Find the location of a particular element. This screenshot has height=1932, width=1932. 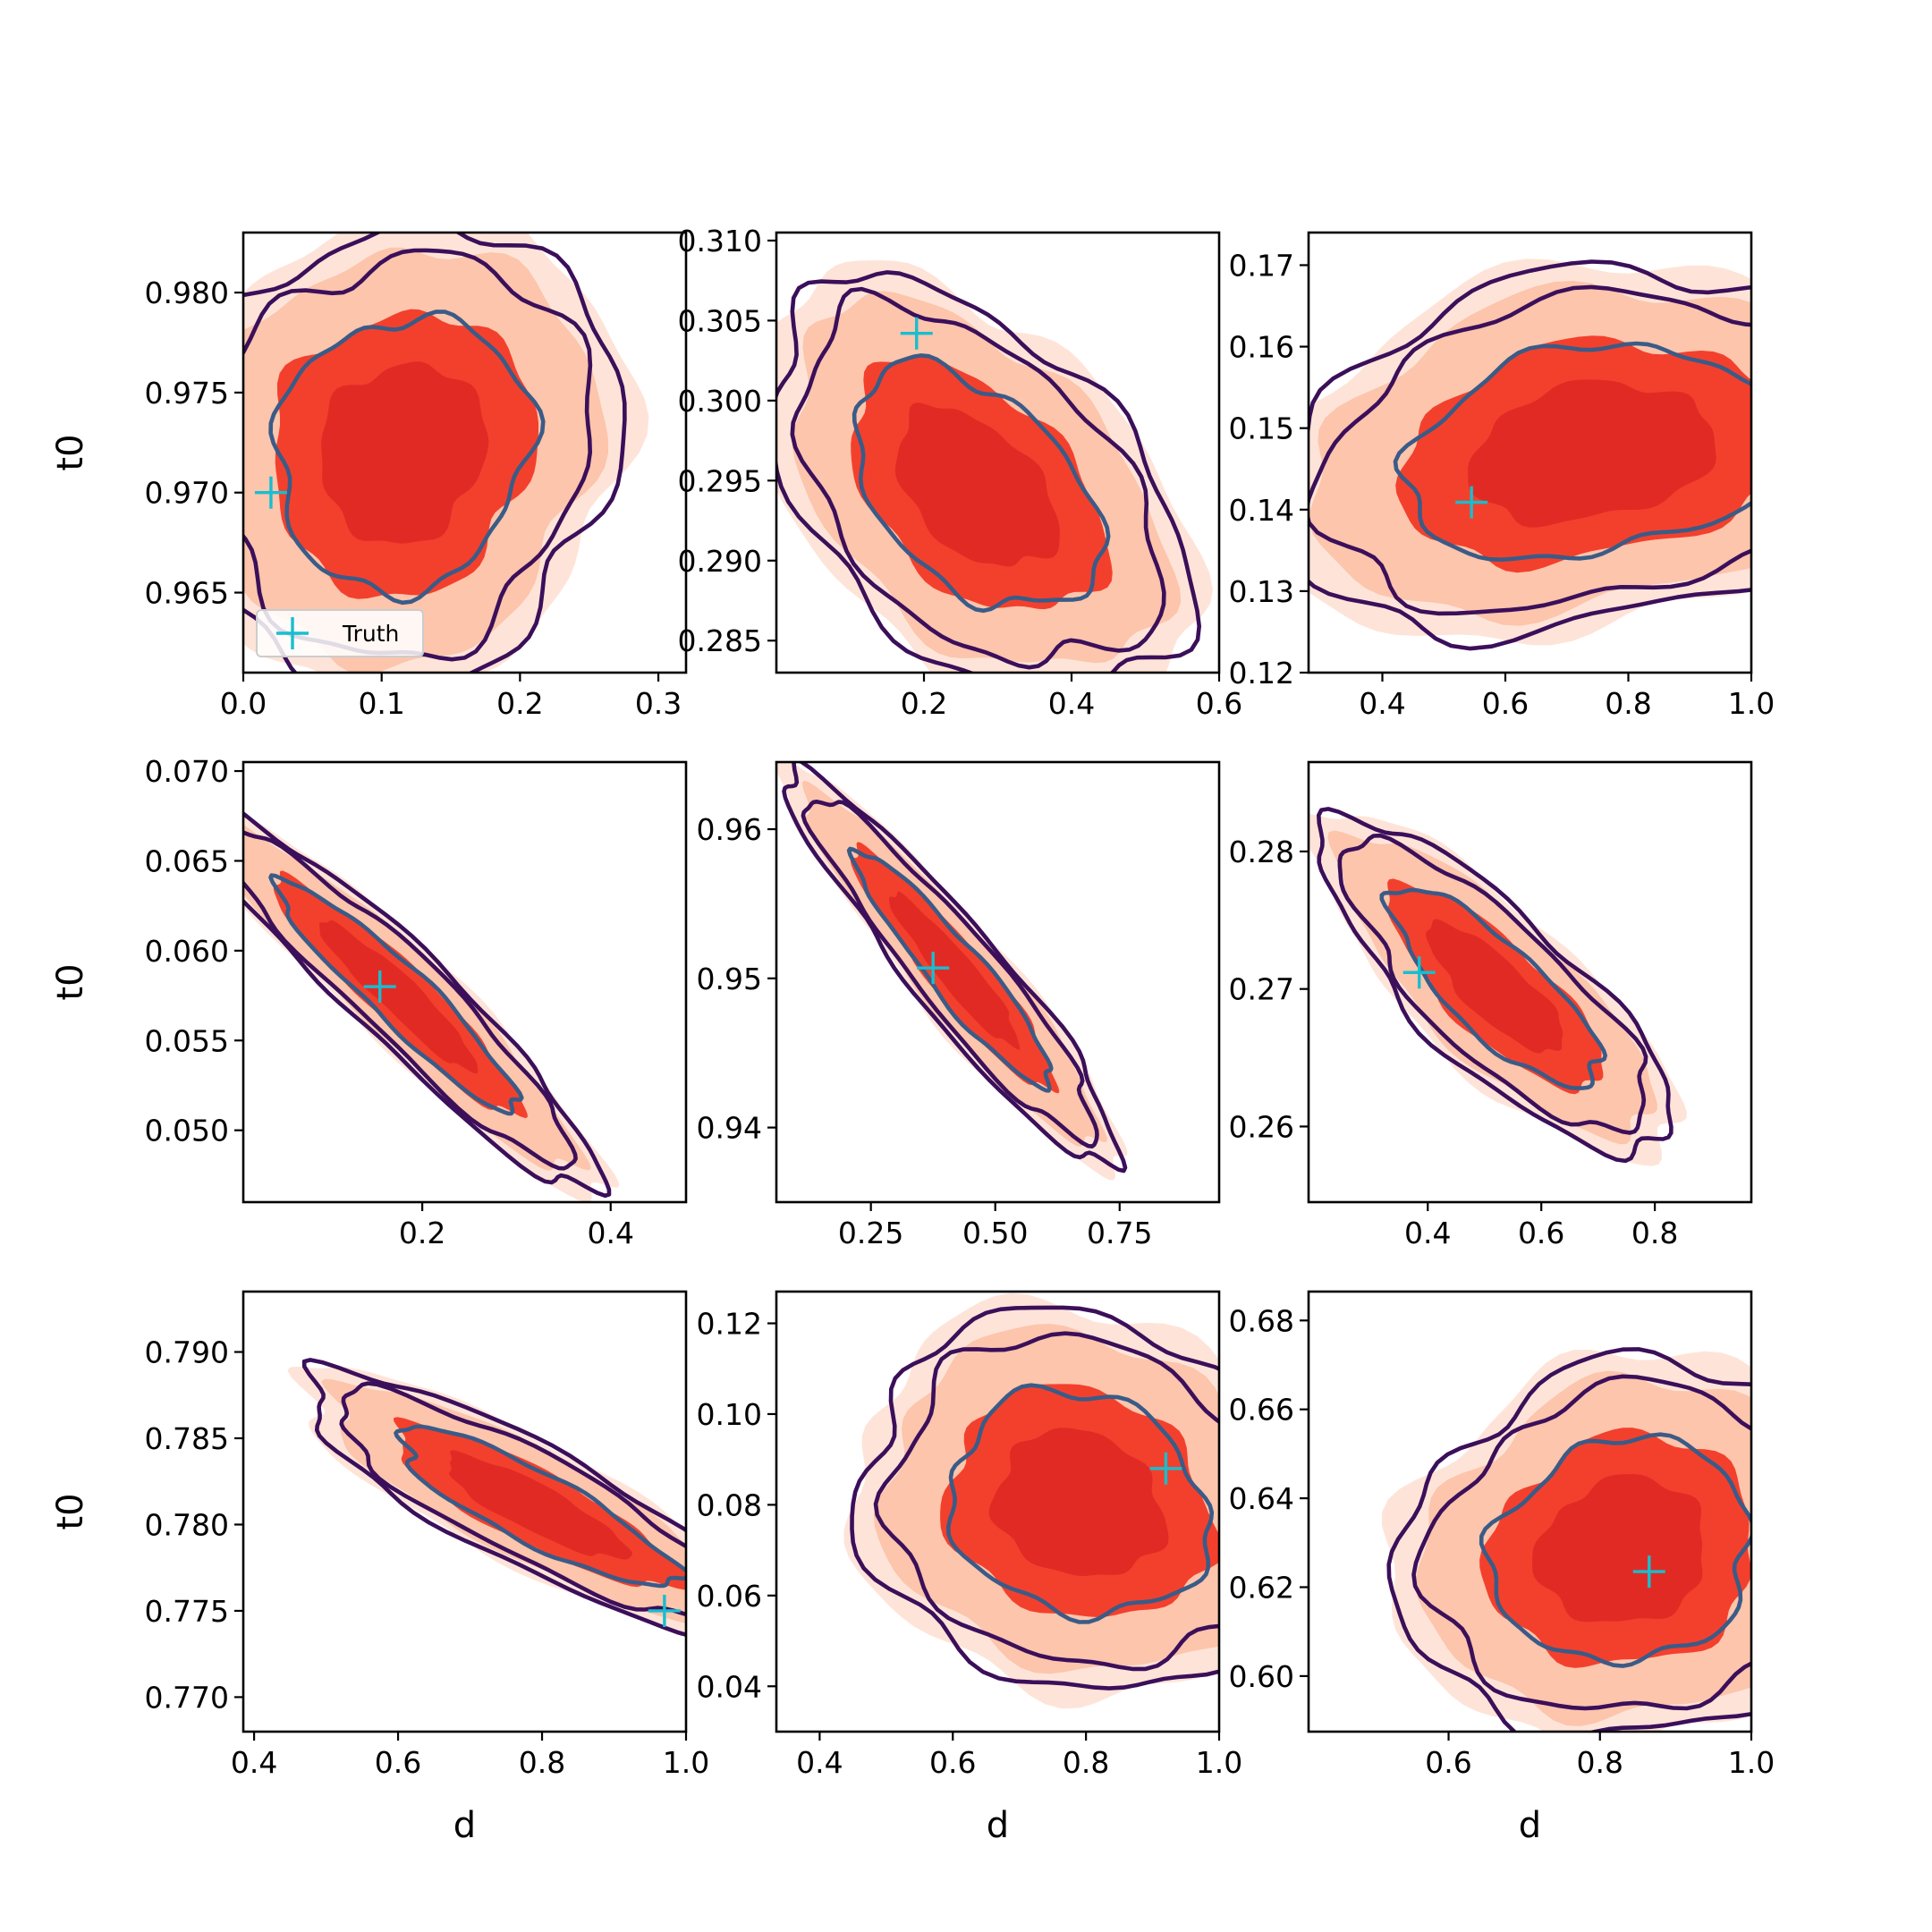

x-tick-label: 0.1 is located at coordinates (381, 703).